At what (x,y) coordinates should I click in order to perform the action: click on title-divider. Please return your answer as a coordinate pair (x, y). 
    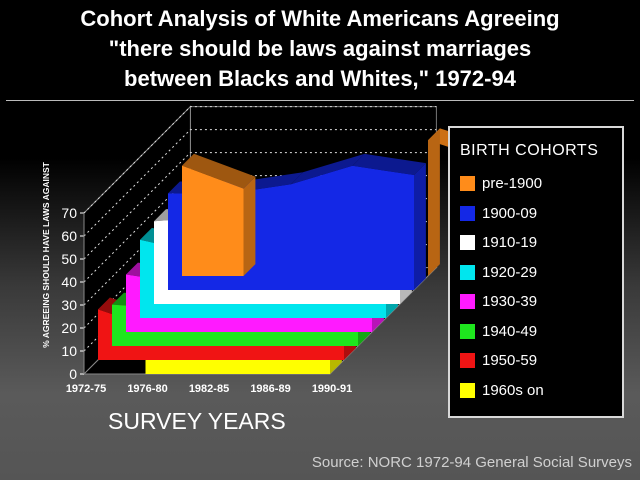
    Looking at the image, I should click on (320, 100).